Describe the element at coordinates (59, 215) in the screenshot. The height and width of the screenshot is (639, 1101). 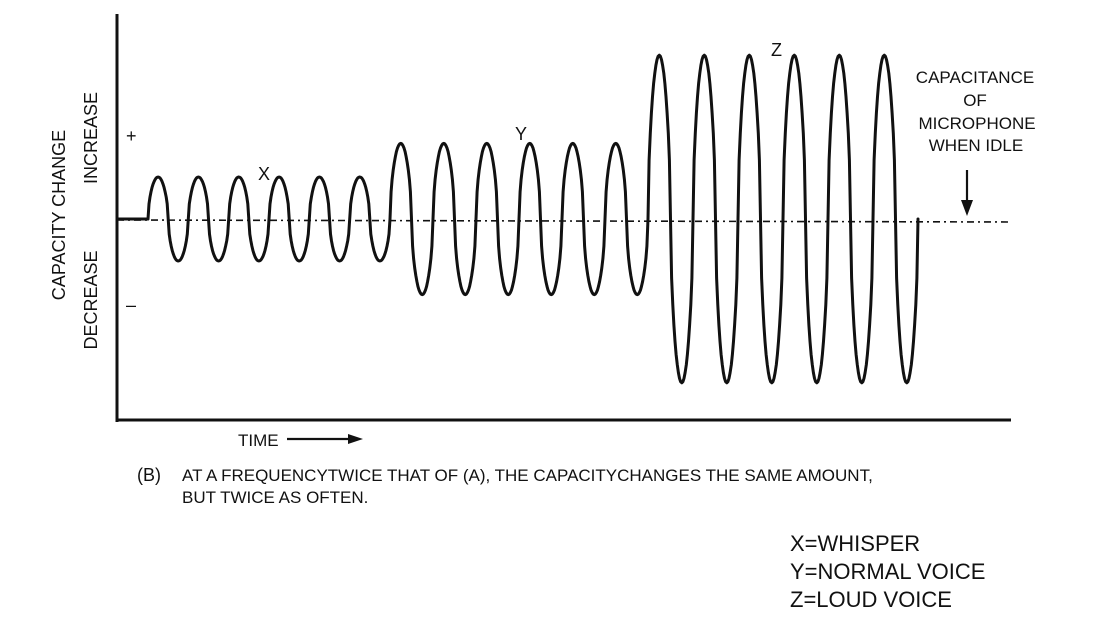
I see `y-axis-title: CAPACITY CHANGE` at that location.